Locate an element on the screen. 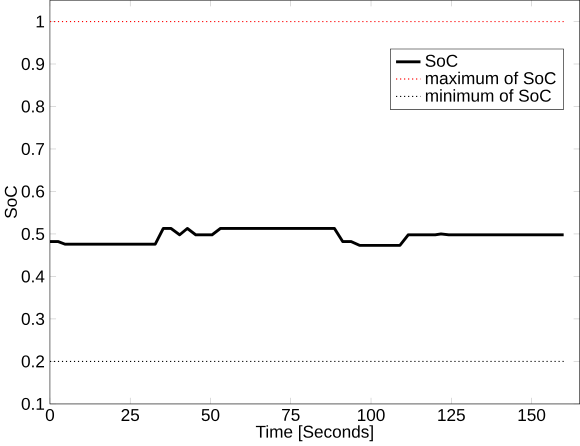 This screenshot has height=446, width=580. legend-label: minimum of SoC is located at coordinates (488, 95).